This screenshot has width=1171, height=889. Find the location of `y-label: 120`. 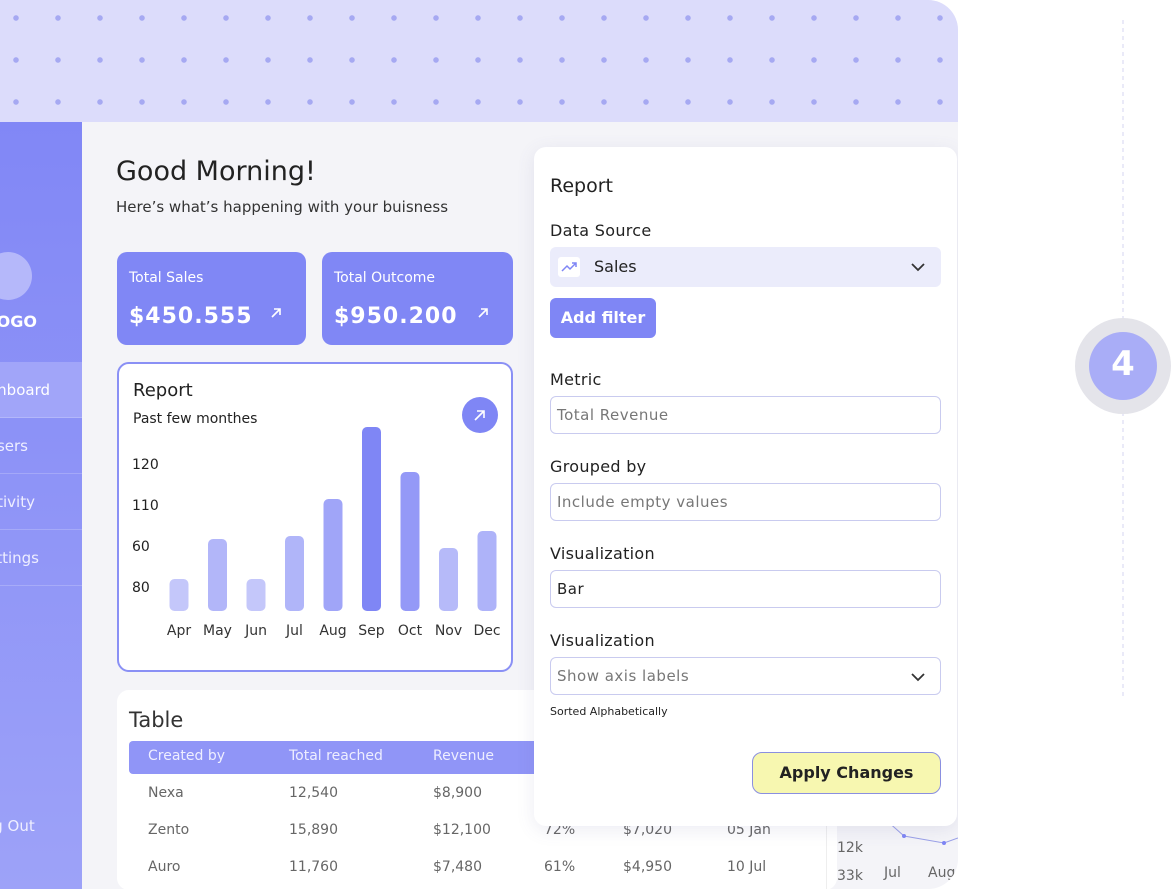

y-label: 120 is located at coordinates (145, 465).